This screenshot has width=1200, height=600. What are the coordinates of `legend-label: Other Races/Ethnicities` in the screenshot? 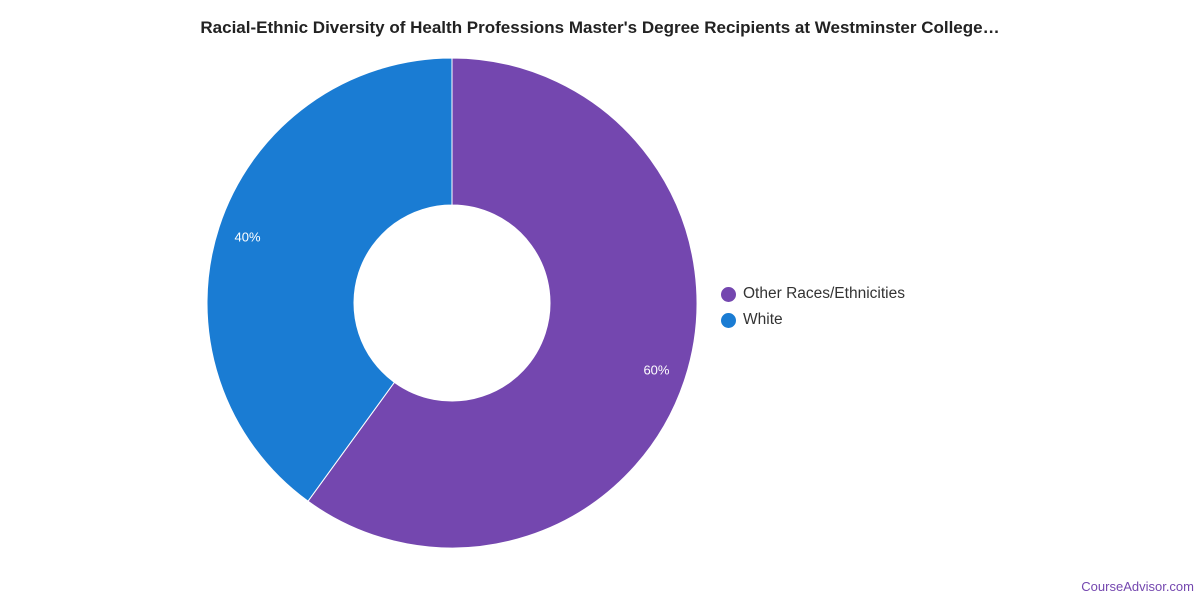 It's located at (824, 293).